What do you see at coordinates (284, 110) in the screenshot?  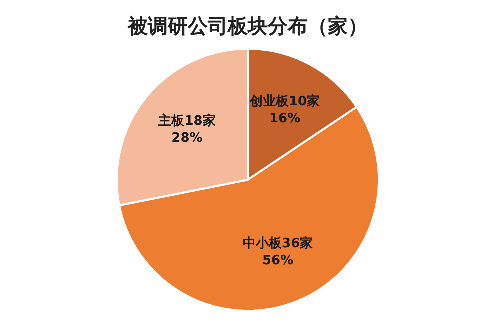 I see `slice-label: 创业板10家 16%` at bounding box center [284, 110].